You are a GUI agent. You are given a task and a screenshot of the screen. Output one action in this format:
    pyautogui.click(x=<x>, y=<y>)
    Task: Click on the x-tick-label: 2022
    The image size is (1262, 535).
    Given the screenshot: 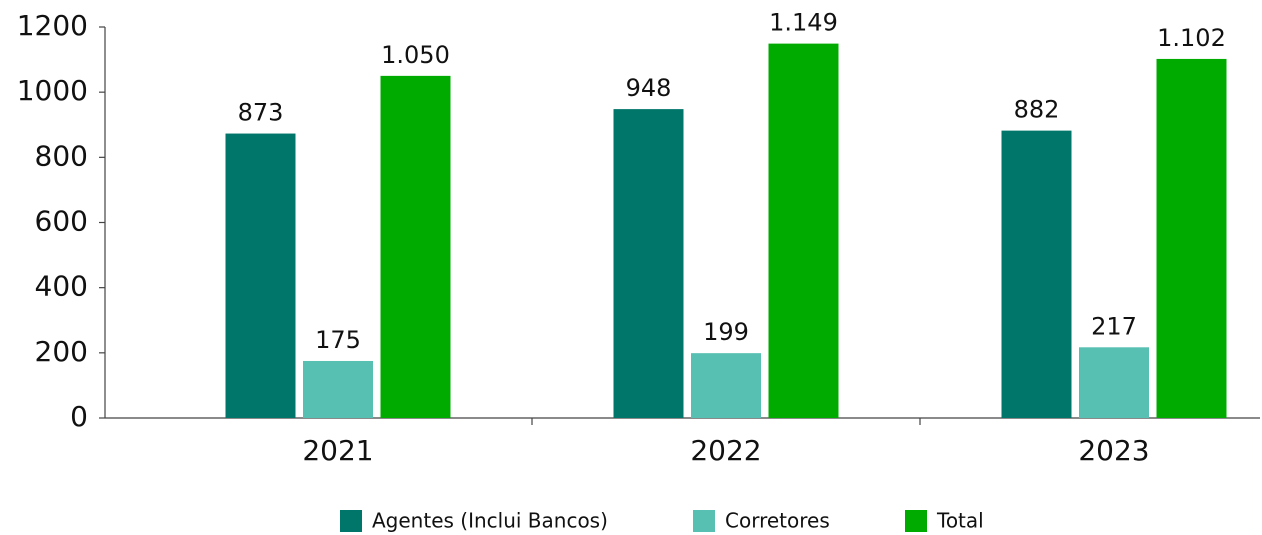 What is the action you would take?
    pyautogui.click(x=725, y=450)
    